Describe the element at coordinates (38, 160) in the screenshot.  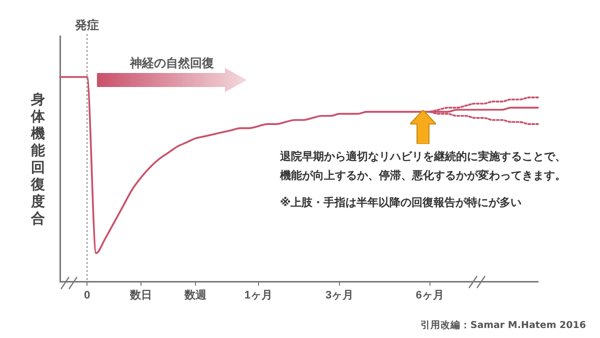
I see `y-axis-title: 身体機能回復度合` at that location.